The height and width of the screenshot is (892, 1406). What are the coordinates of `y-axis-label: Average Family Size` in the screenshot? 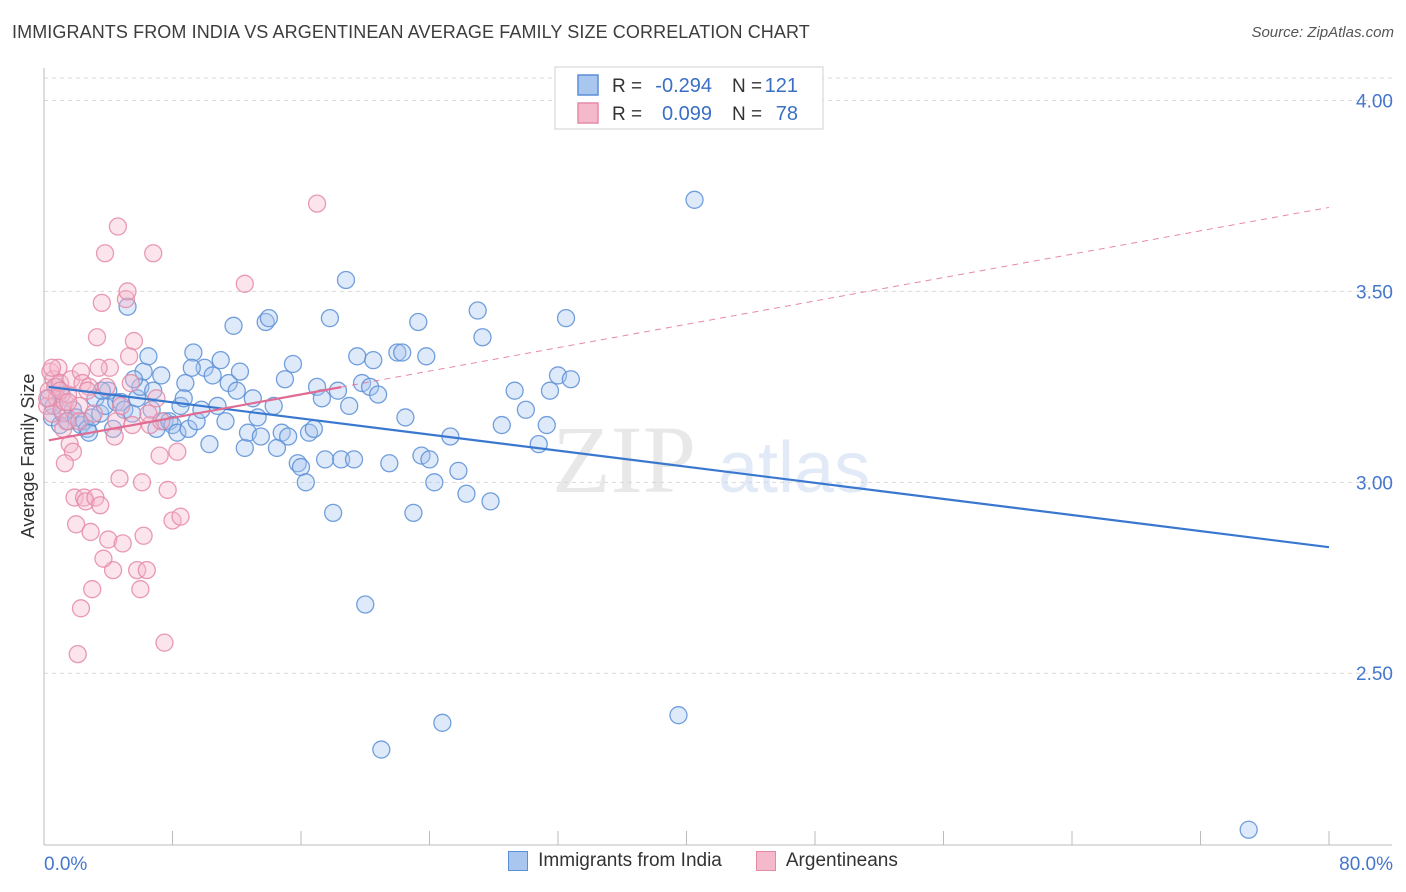 It's located at (28, 456).